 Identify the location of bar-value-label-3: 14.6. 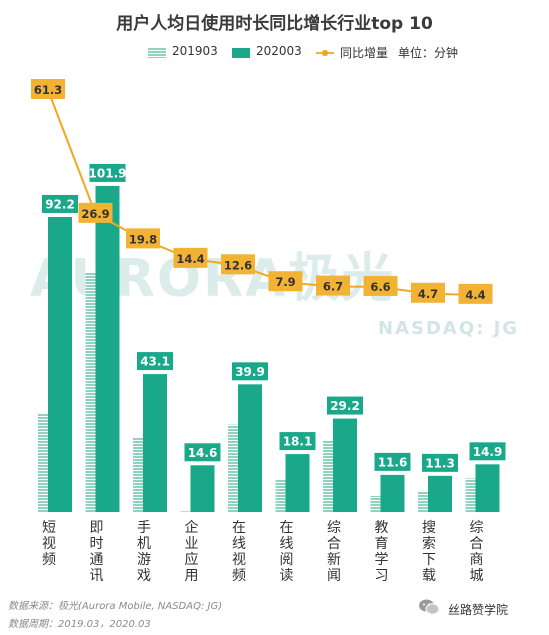
(203, 453).